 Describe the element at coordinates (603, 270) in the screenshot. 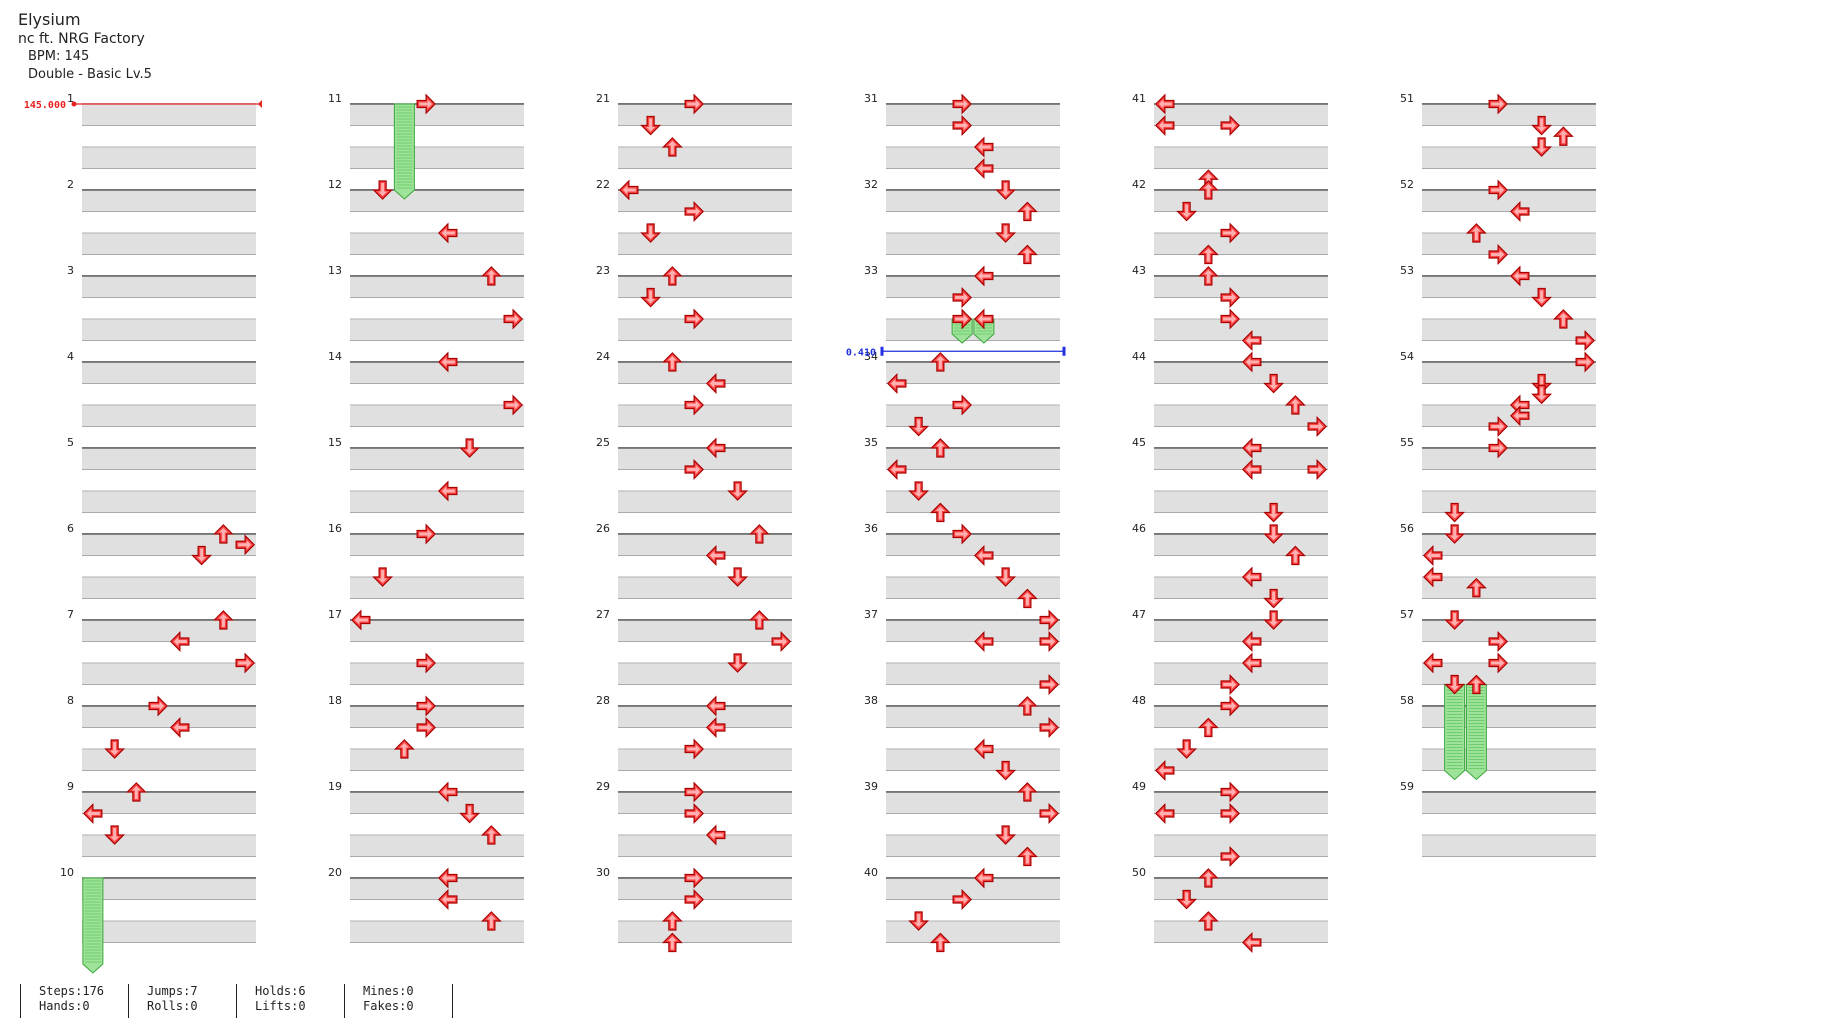

I see `measure-number: 23` at that location.